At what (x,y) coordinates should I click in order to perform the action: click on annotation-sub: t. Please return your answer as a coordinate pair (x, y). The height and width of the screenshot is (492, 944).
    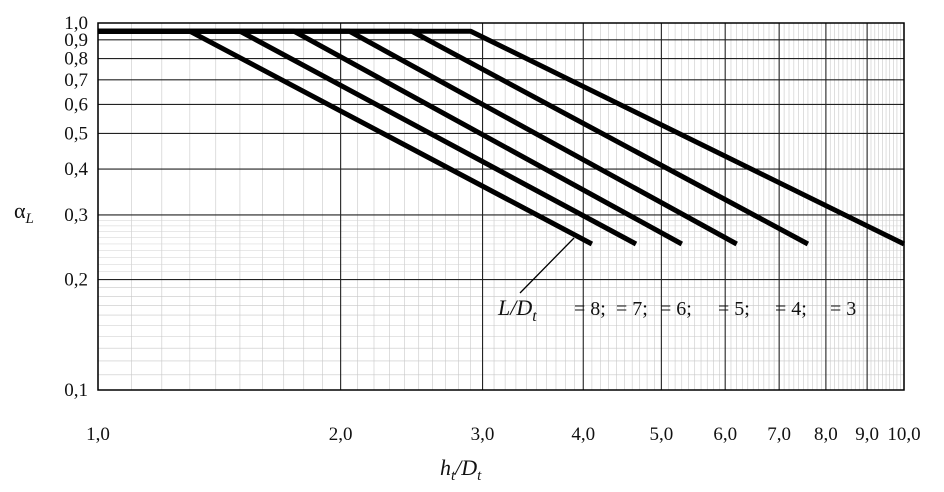
    Looking at the image, I should click on (534, 316).